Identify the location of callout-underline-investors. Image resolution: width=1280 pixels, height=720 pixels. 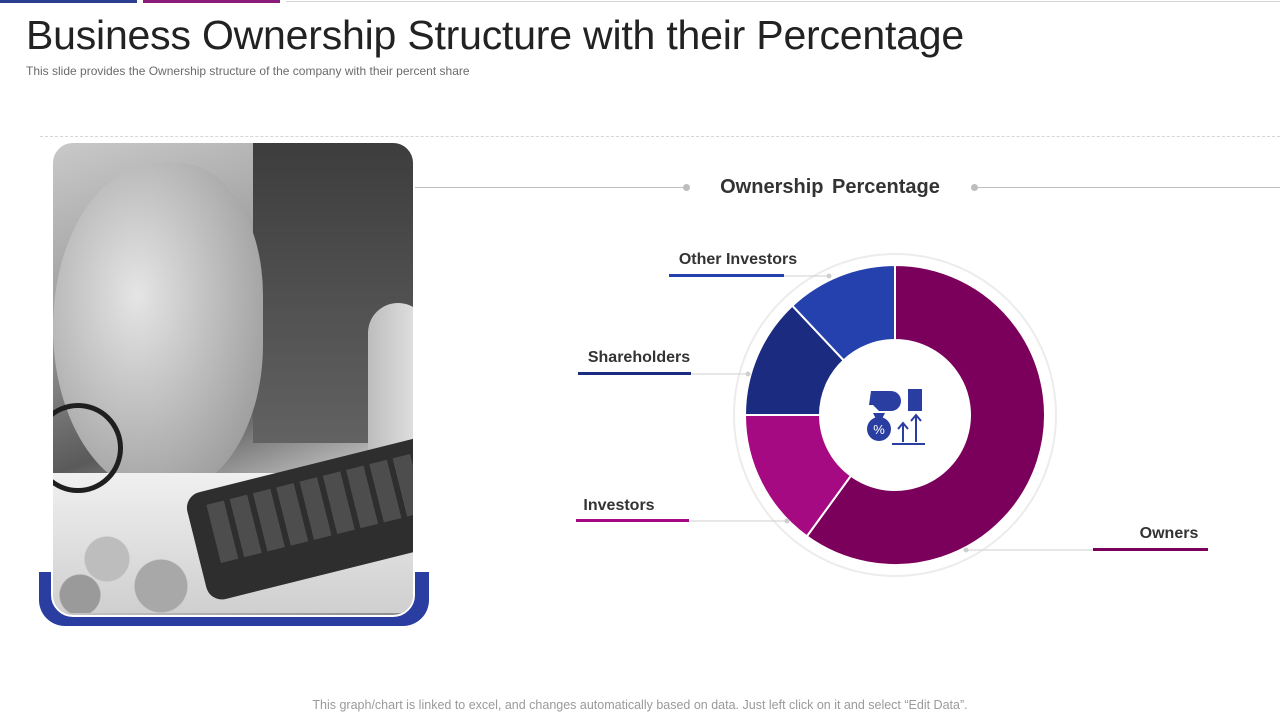
(632, 520).